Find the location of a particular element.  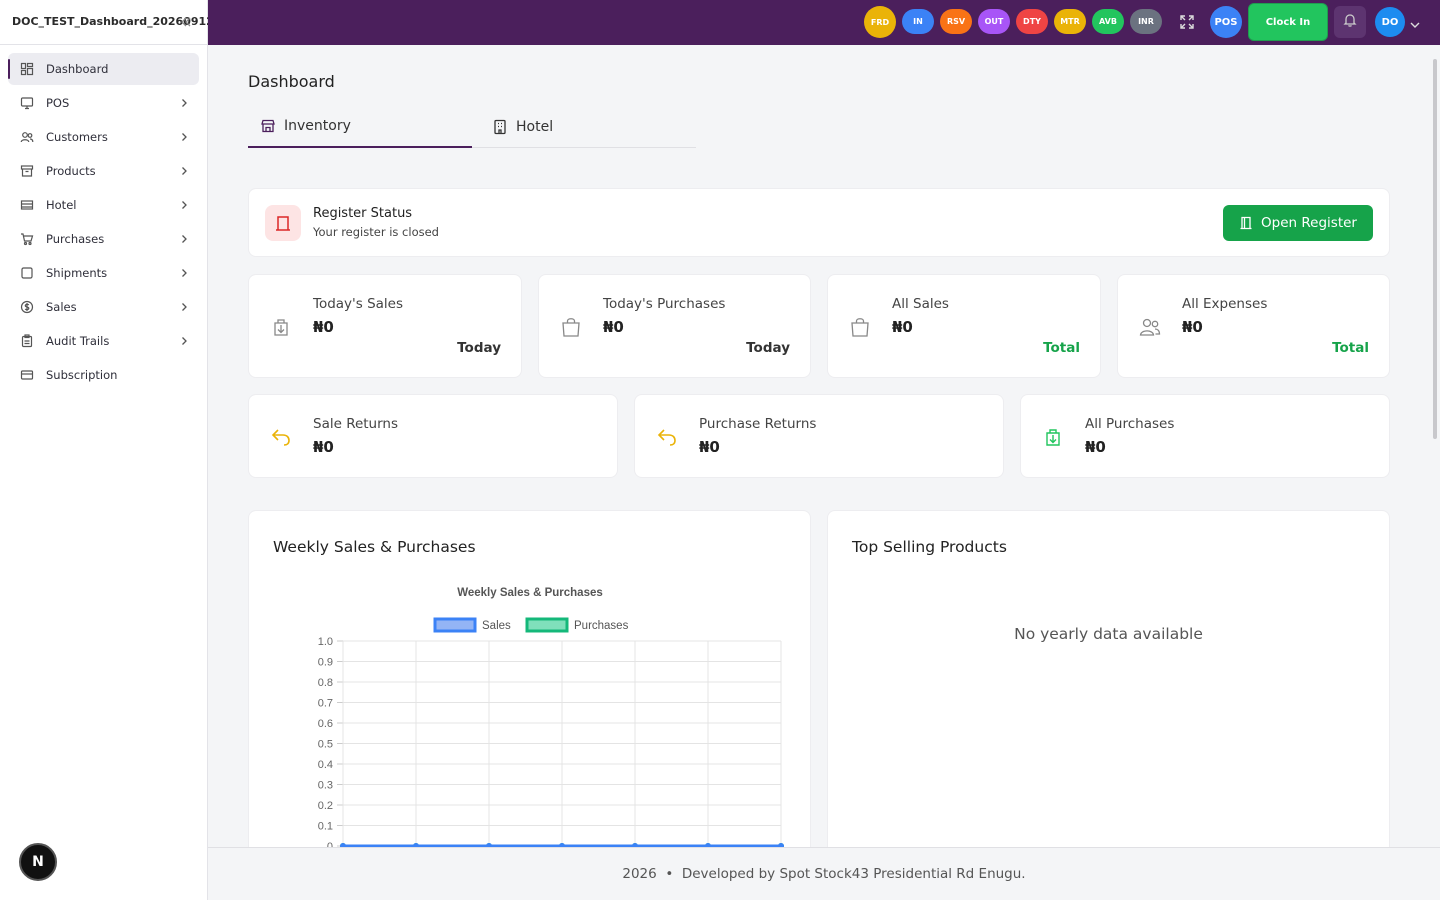

stat-card-todays-sales: Today's Sales ₦0 Today is located at coordinates (385, 326).